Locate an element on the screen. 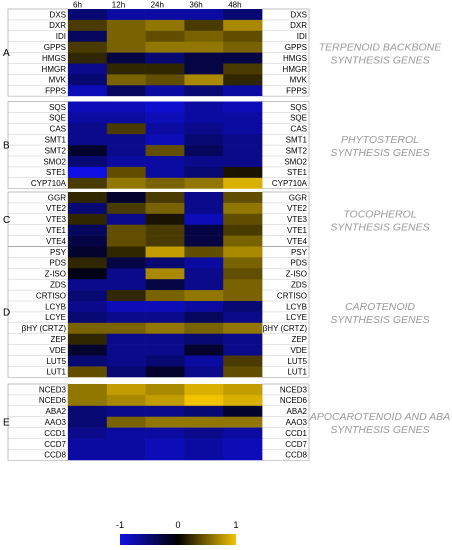 The width and height of the screenshot is (452, 550). gene-label-left: LUT5 is located at coordinates (56, 361).